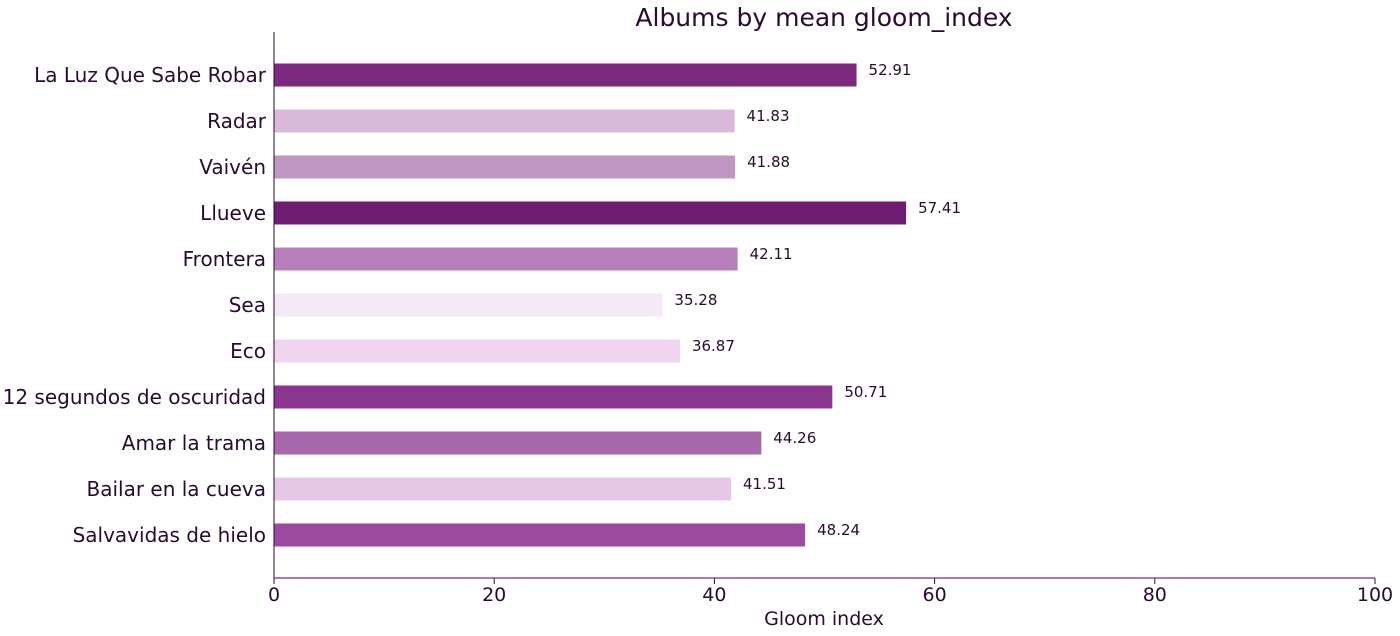 The width and height of the screenshot is (1400, 636). I want to click on category-label: Eco, so click(248, 351).